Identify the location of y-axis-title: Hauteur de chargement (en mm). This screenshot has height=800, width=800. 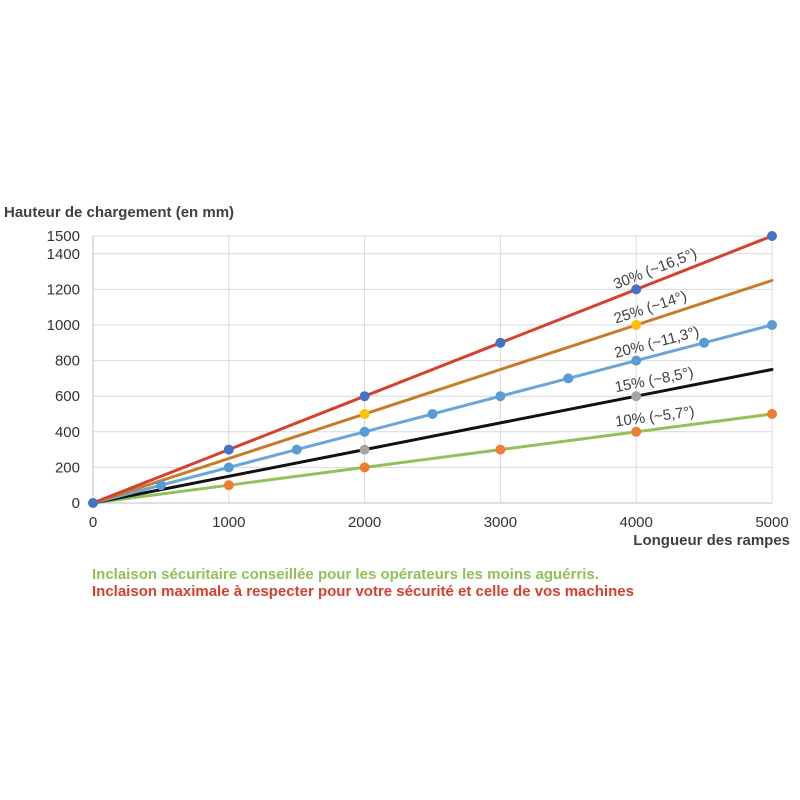
(119, 212).